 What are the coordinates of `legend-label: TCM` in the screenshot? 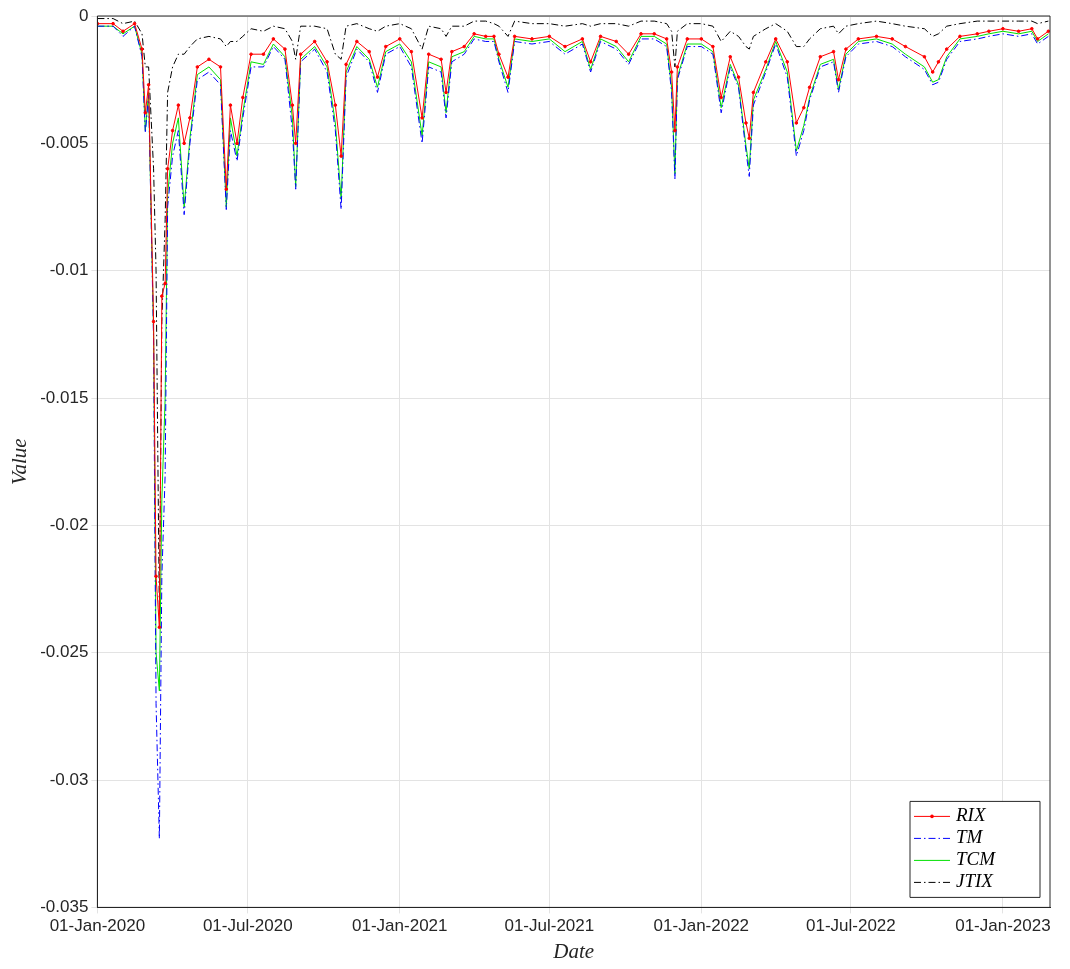 It's located at (976, 859).